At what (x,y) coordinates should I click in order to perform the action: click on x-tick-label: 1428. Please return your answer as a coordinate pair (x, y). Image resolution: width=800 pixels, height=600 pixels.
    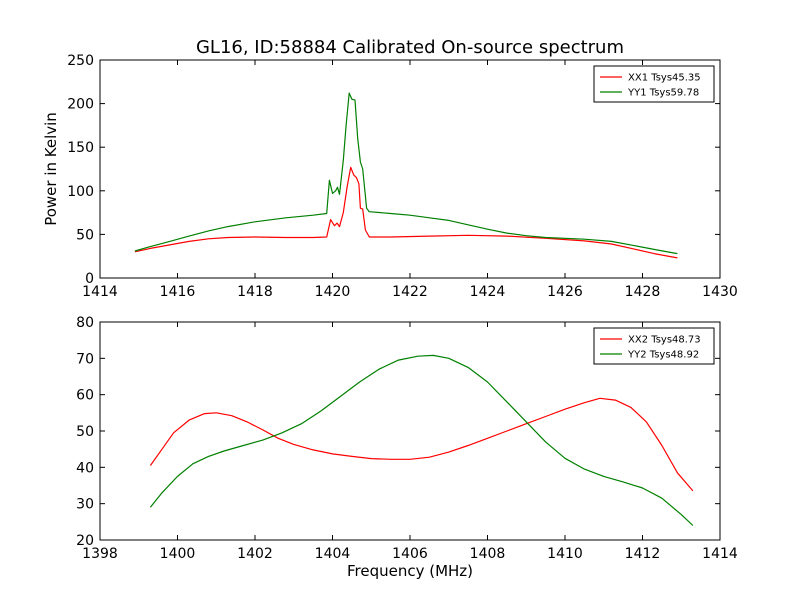
    Looking at the image, I should click on (643, 292).